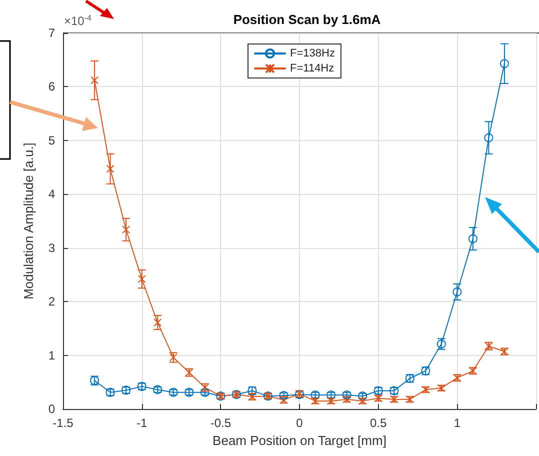 The image size is (539, 456). Describe the element at coordinates (52, 194) in the screenshot. I see `y-tick-label: 4` at that location.